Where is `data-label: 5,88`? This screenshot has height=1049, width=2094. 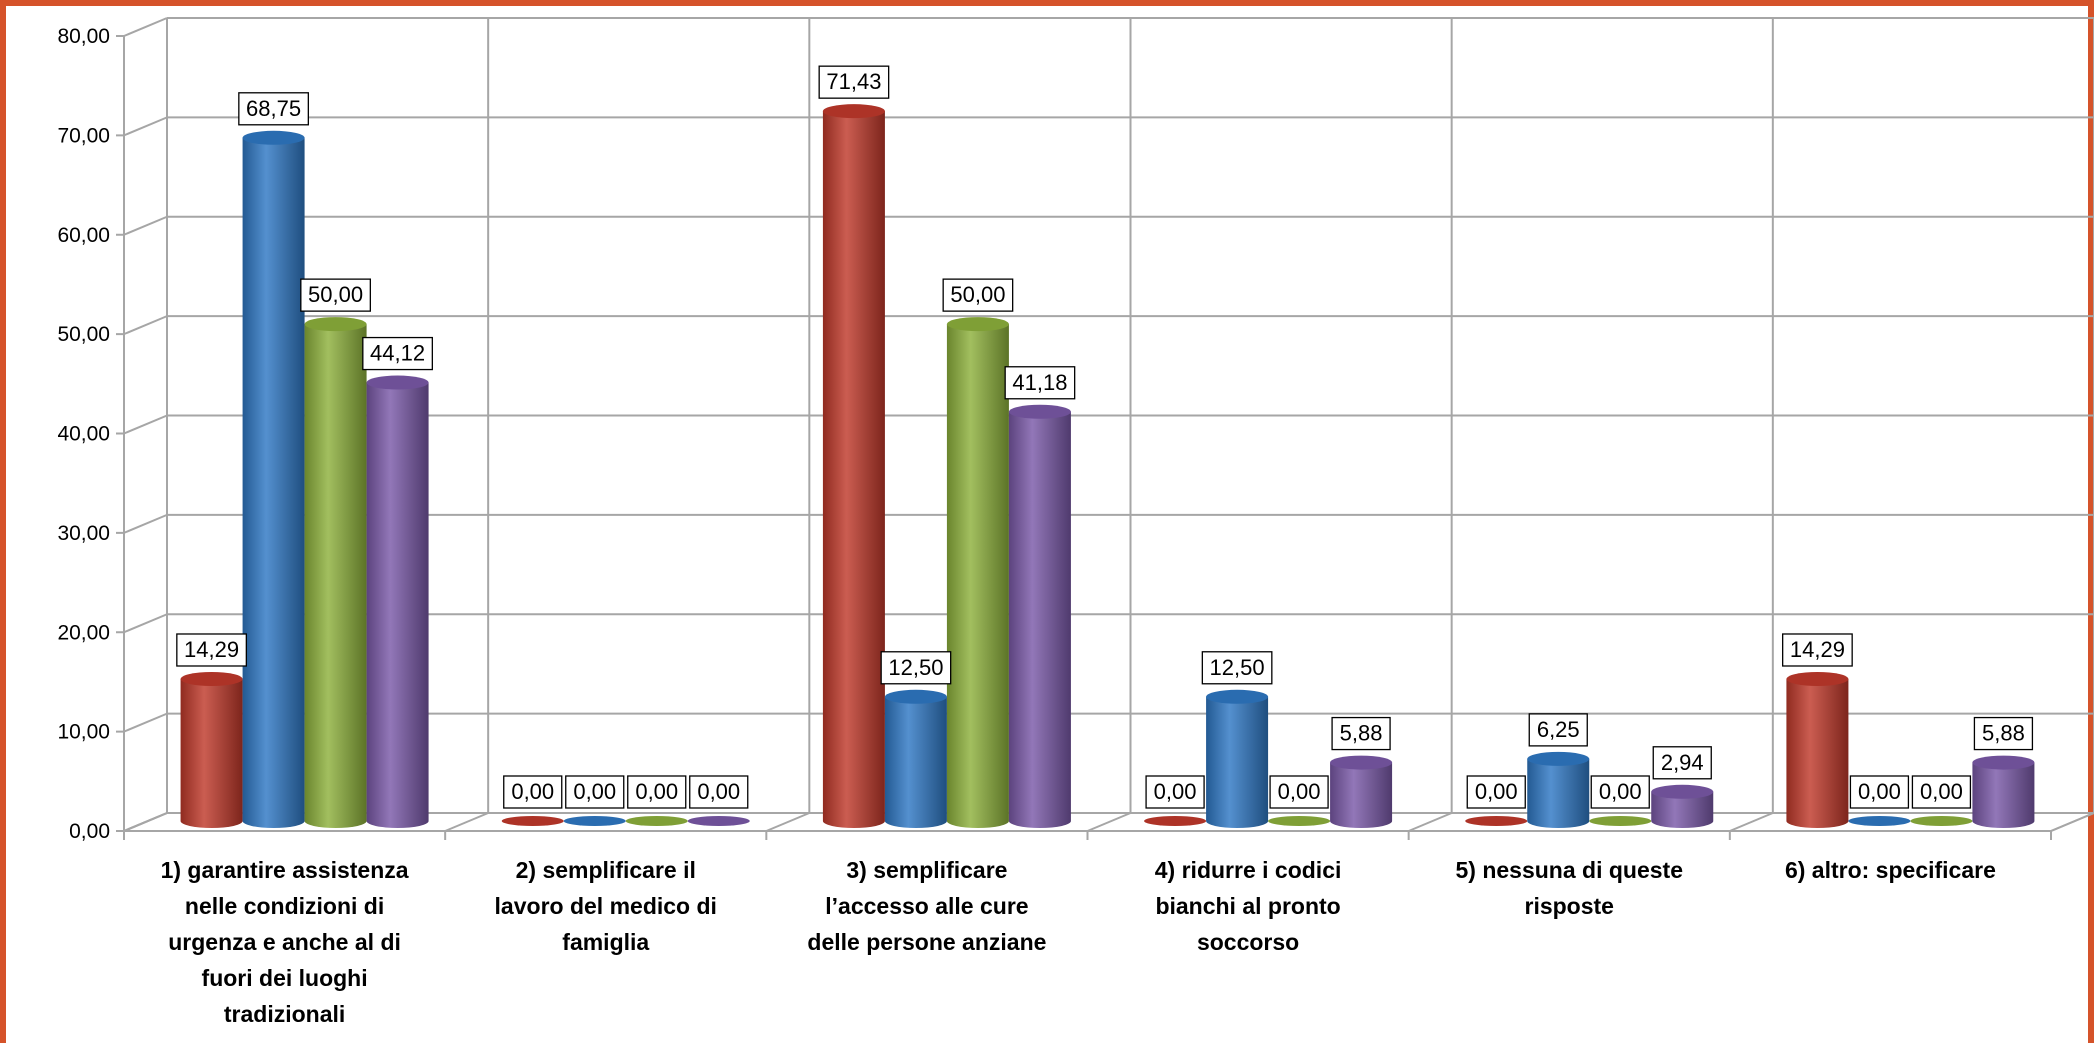
data-label: 5,88 is located at coordinates (2003, 733).